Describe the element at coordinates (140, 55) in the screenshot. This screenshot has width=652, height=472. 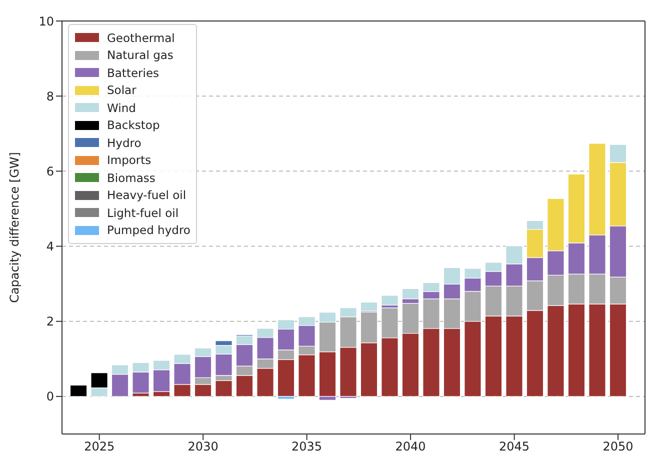
I see `legend-label: Natural gas` at that location.